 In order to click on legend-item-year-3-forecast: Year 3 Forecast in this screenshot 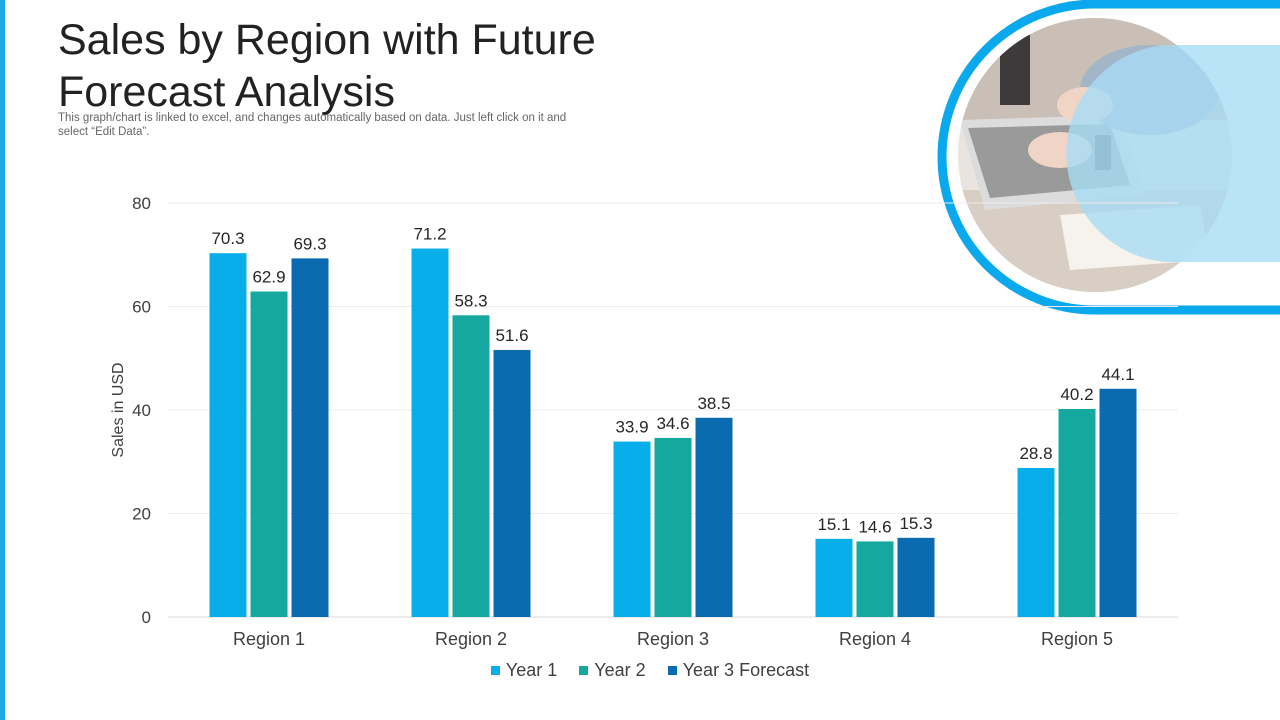, I will do `click(738, 670)`.